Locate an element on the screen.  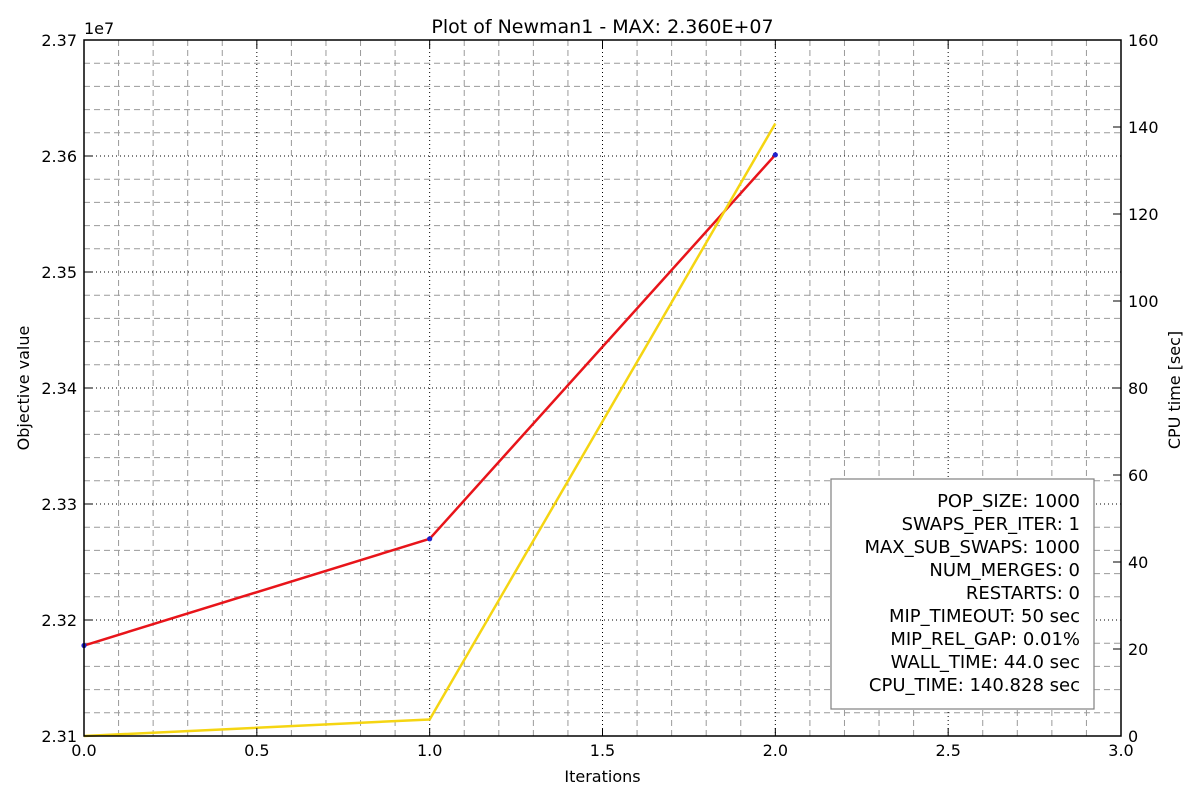
legend-line: RESTARTS: 0 is located at coordinates (1023, 593).